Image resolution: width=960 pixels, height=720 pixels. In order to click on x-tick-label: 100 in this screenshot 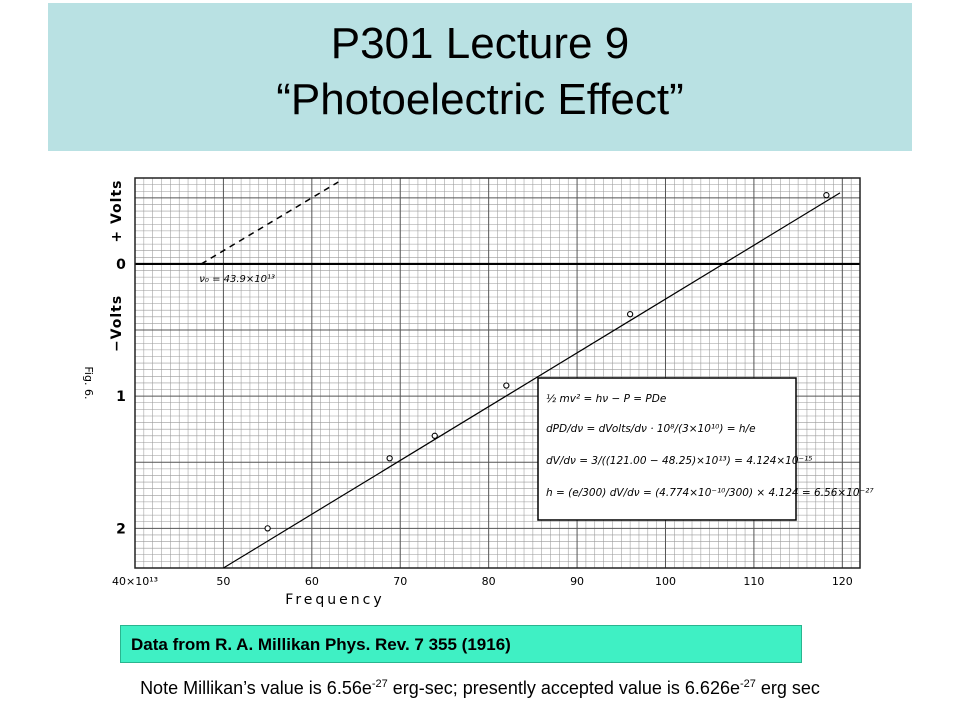, I will do `click(665, 581)`.